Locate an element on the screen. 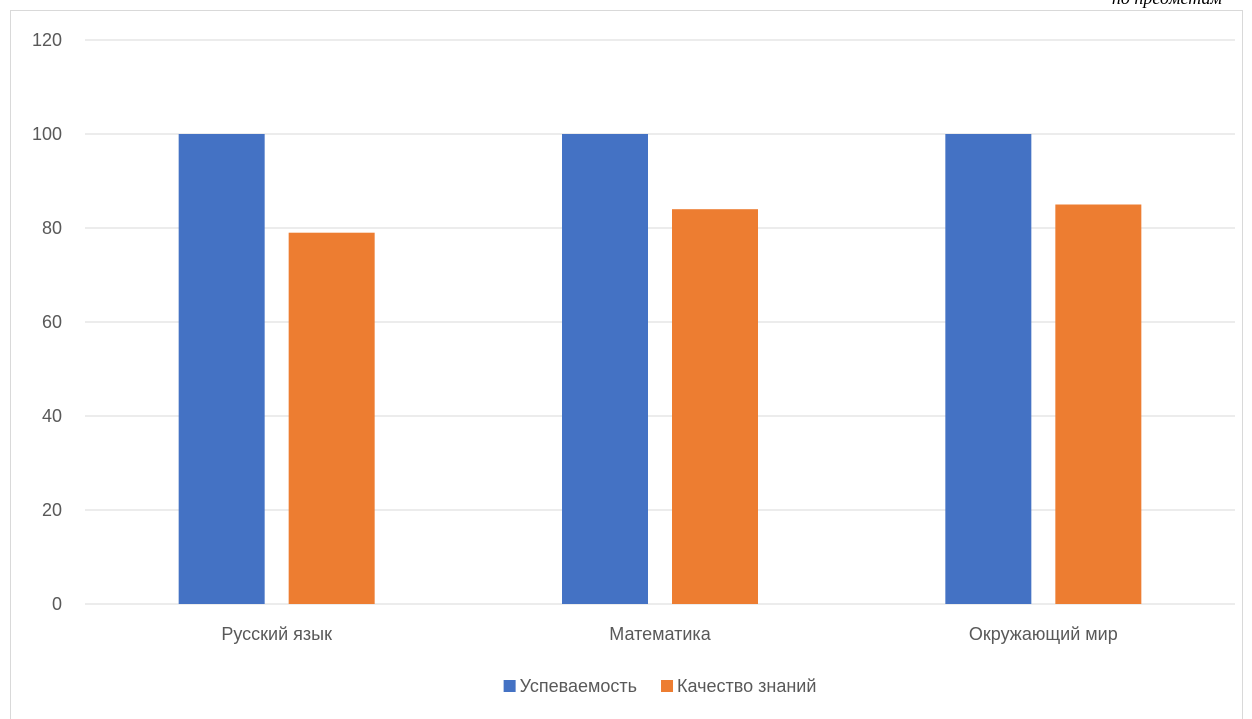 The width and height of the screenshot is (1252, 719). y-tick-label: 100 is located at coordinates (47, 134).